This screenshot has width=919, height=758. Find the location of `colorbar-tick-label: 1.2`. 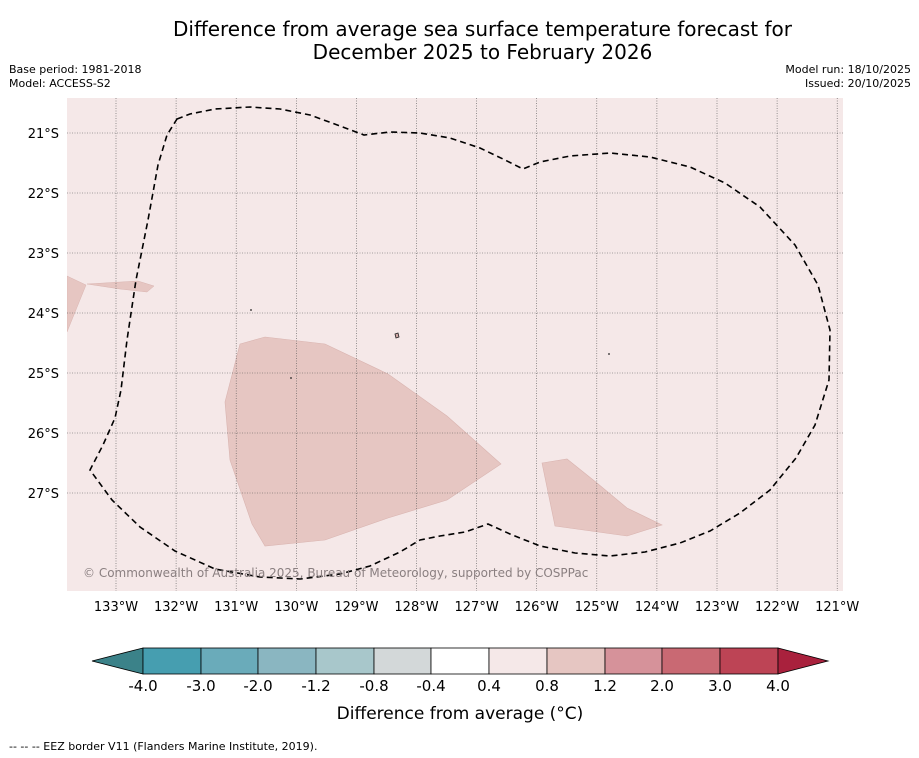

colorbar-tick-label: 1.2 is located at coordinates (605, 686).